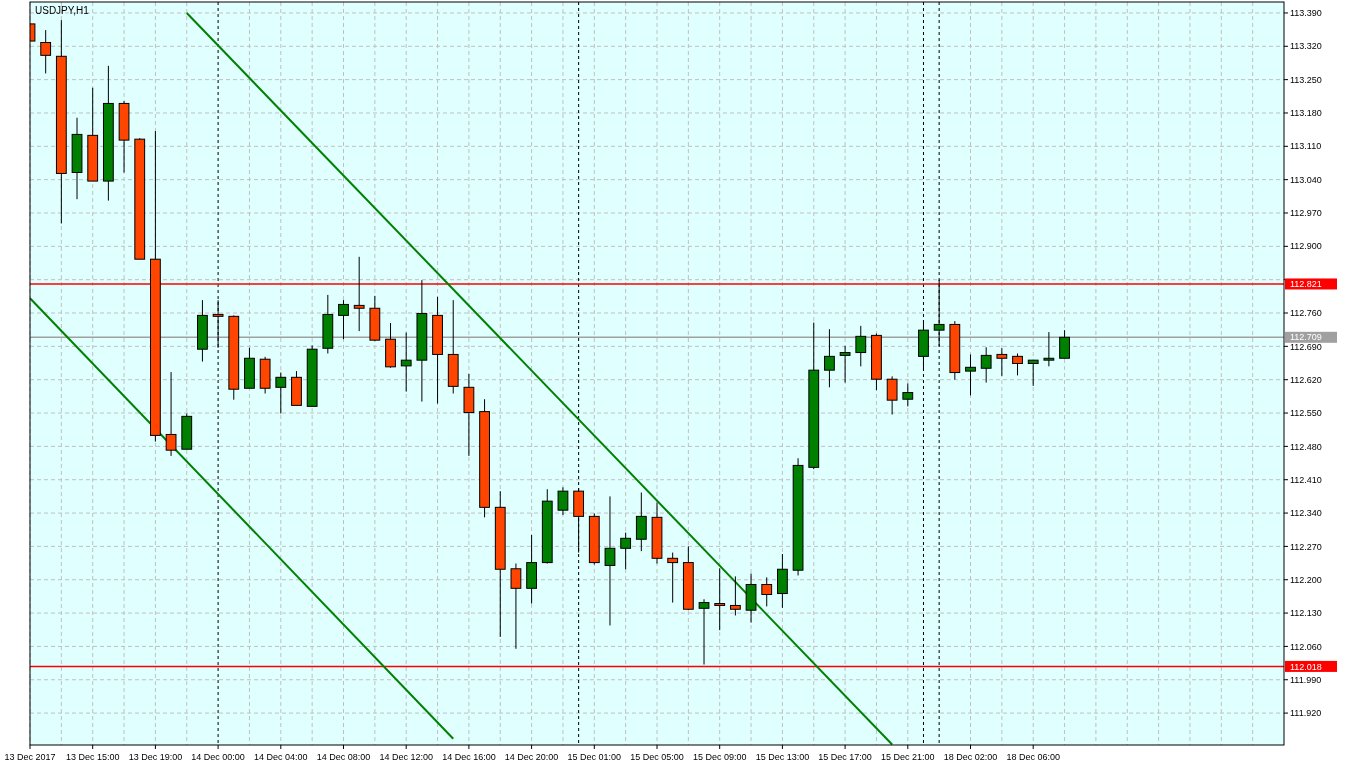 The image size is (1366, 768). What do you see at coordinates (1306, 679) in the screenshot?
I see `y-tick-label: 111.990` at bounding box center [1306, 679].